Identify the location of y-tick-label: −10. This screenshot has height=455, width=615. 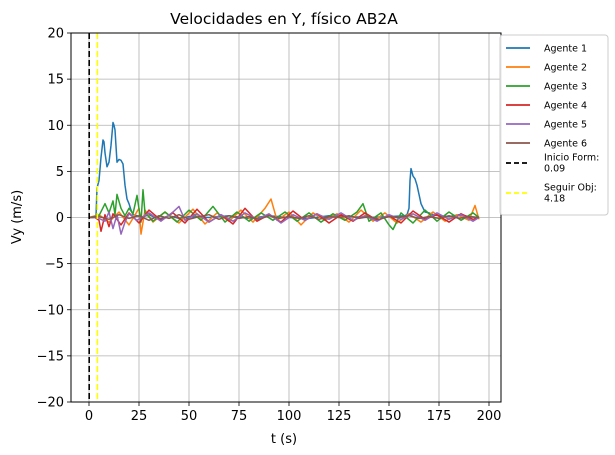
(50, 310).